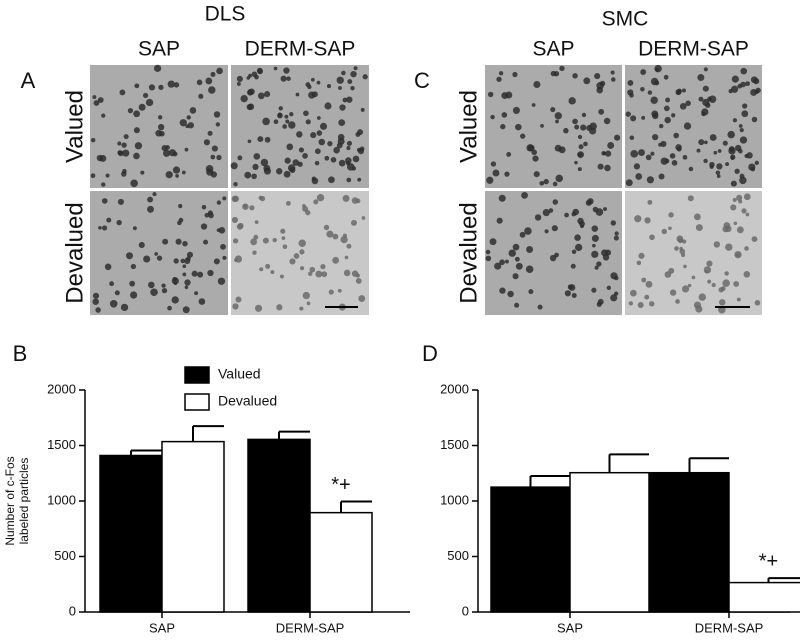 The height and width of the screenshot is (641, 800). What do you see at coordinates (310, 627) in the screenshot?
I see `x-tick-label: DERM-SAP` at bounding box center [310, 627].